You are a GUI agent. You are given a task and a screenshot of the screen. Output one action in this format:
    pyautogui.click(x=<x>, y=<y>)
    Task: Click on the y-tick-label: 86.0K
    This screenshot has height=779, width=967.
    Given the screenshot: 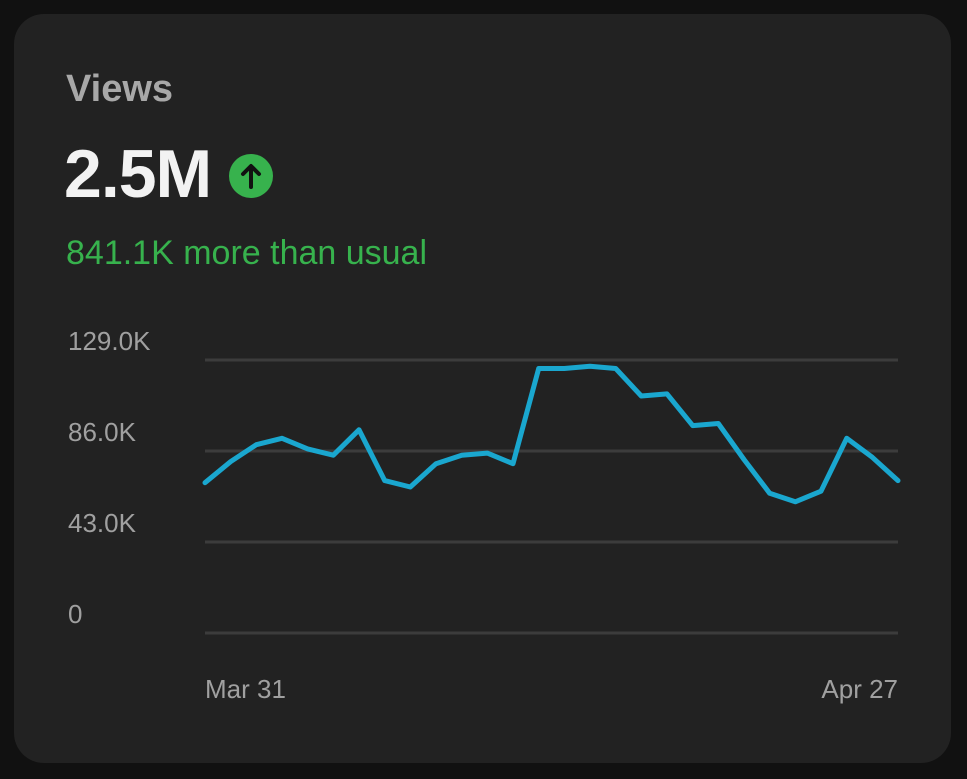 What is the action you would take?
    pyautogui.click(x=102, y=432)
    